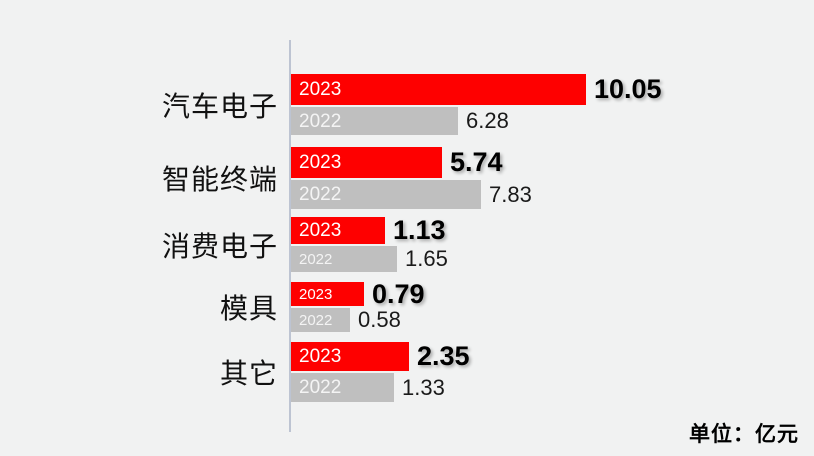 Image resolution: width=814 pixels, height=456 pixels. I want to click on value-label-2022: 7.83, so click(510, 194).